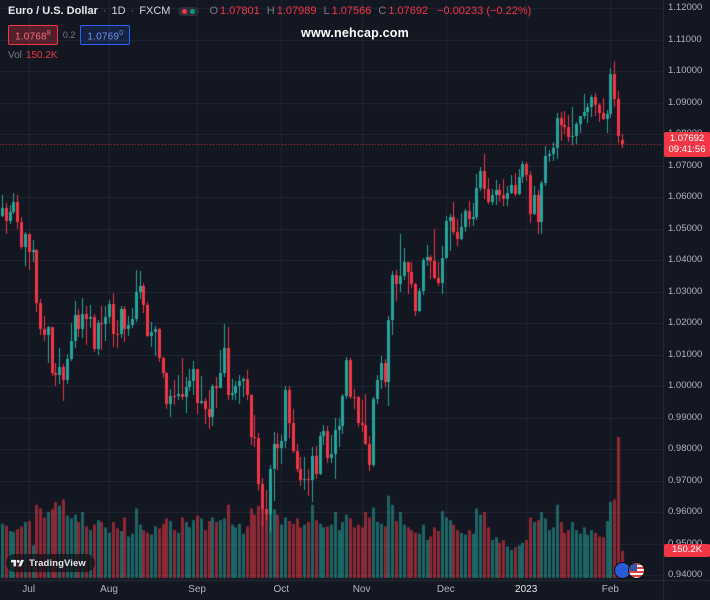  I want to click on price-tick: 1.03000, so click(685, 291).